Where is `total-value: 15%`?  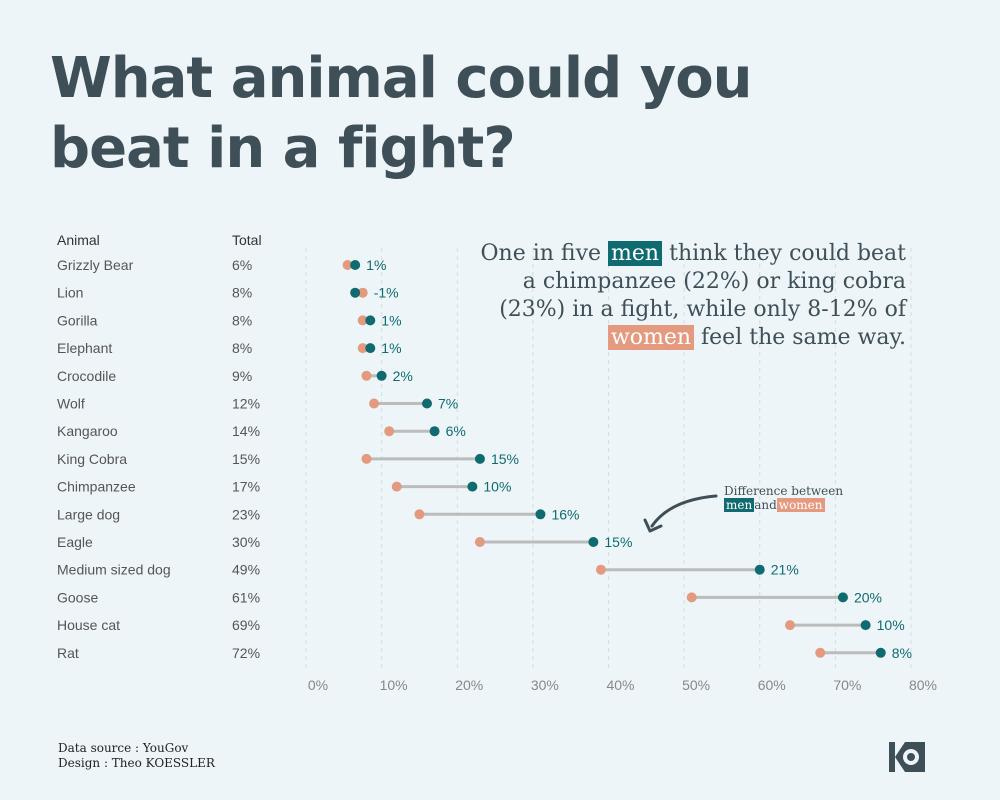 total-value: 15% is located at coordinates (246, 459).